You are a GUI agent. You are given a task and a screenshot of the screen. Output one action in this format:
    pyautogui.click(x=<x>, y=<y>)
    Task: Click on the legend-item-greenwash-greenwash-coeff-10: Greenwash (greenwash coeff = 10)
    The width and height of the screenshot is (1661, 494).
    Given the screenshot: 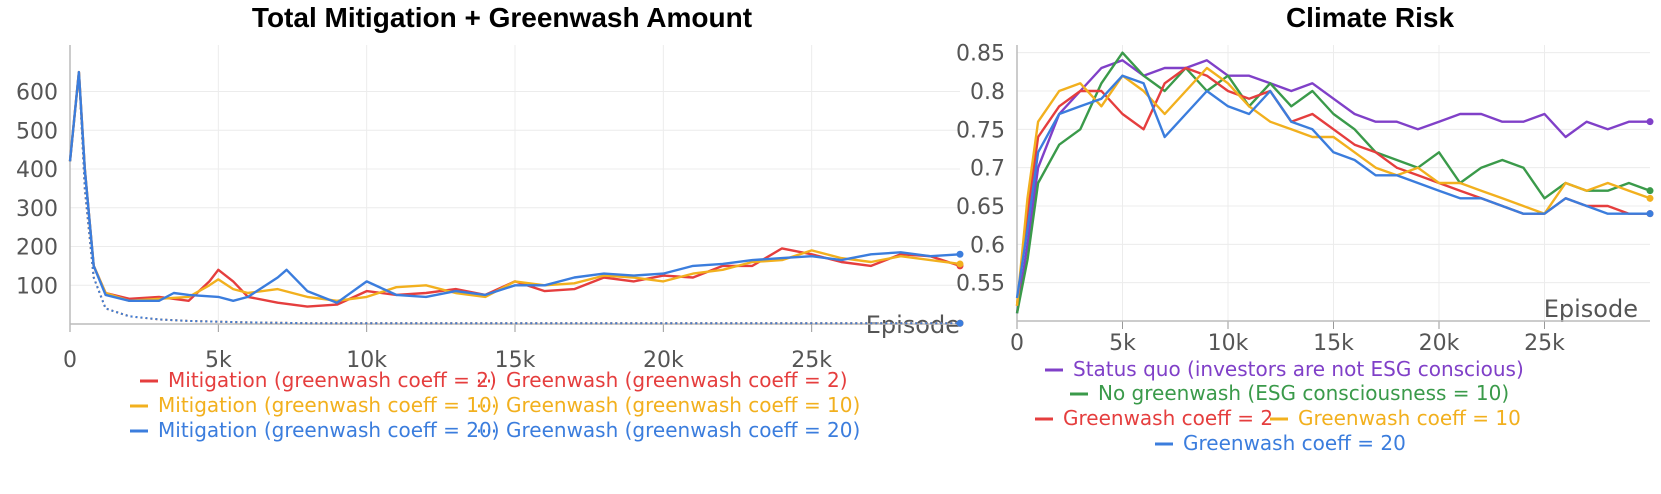 What is the action you would take?
    pyautogui.click(x=669, y=405)
    